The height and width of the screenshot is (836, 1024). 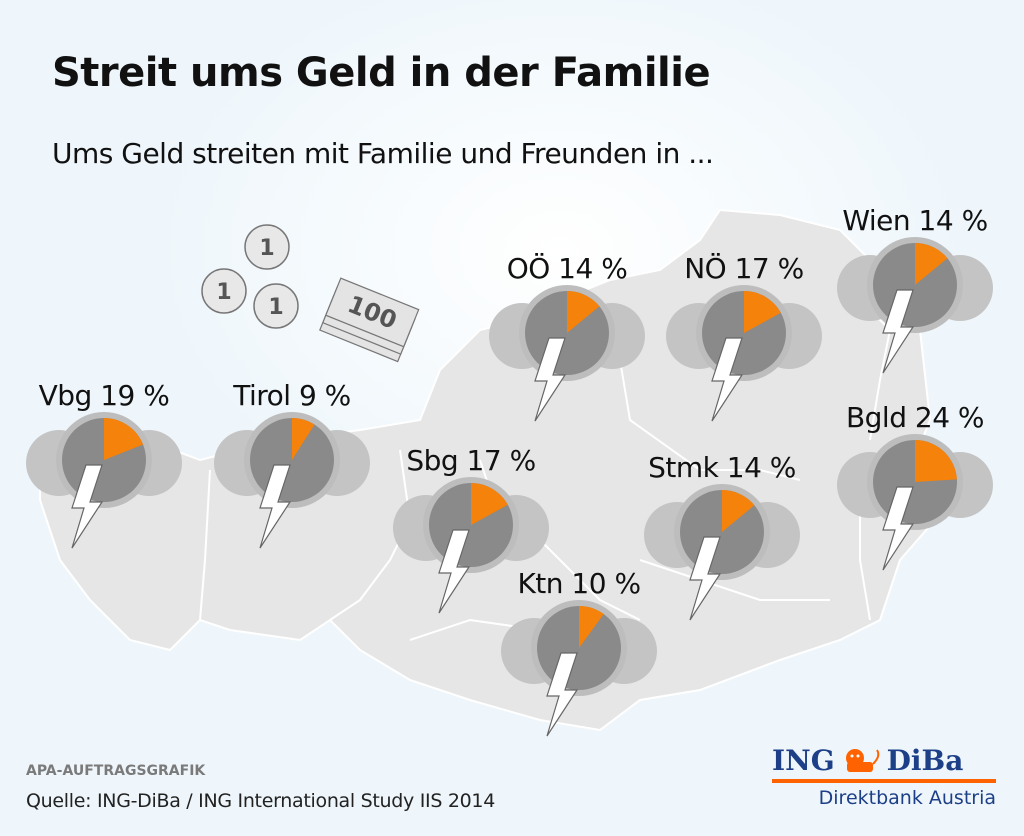 What do you see at coordinates (470, 460) in the screenshot?
I see `region-label: Sbg 17 %` at bounding box center [470, 460].